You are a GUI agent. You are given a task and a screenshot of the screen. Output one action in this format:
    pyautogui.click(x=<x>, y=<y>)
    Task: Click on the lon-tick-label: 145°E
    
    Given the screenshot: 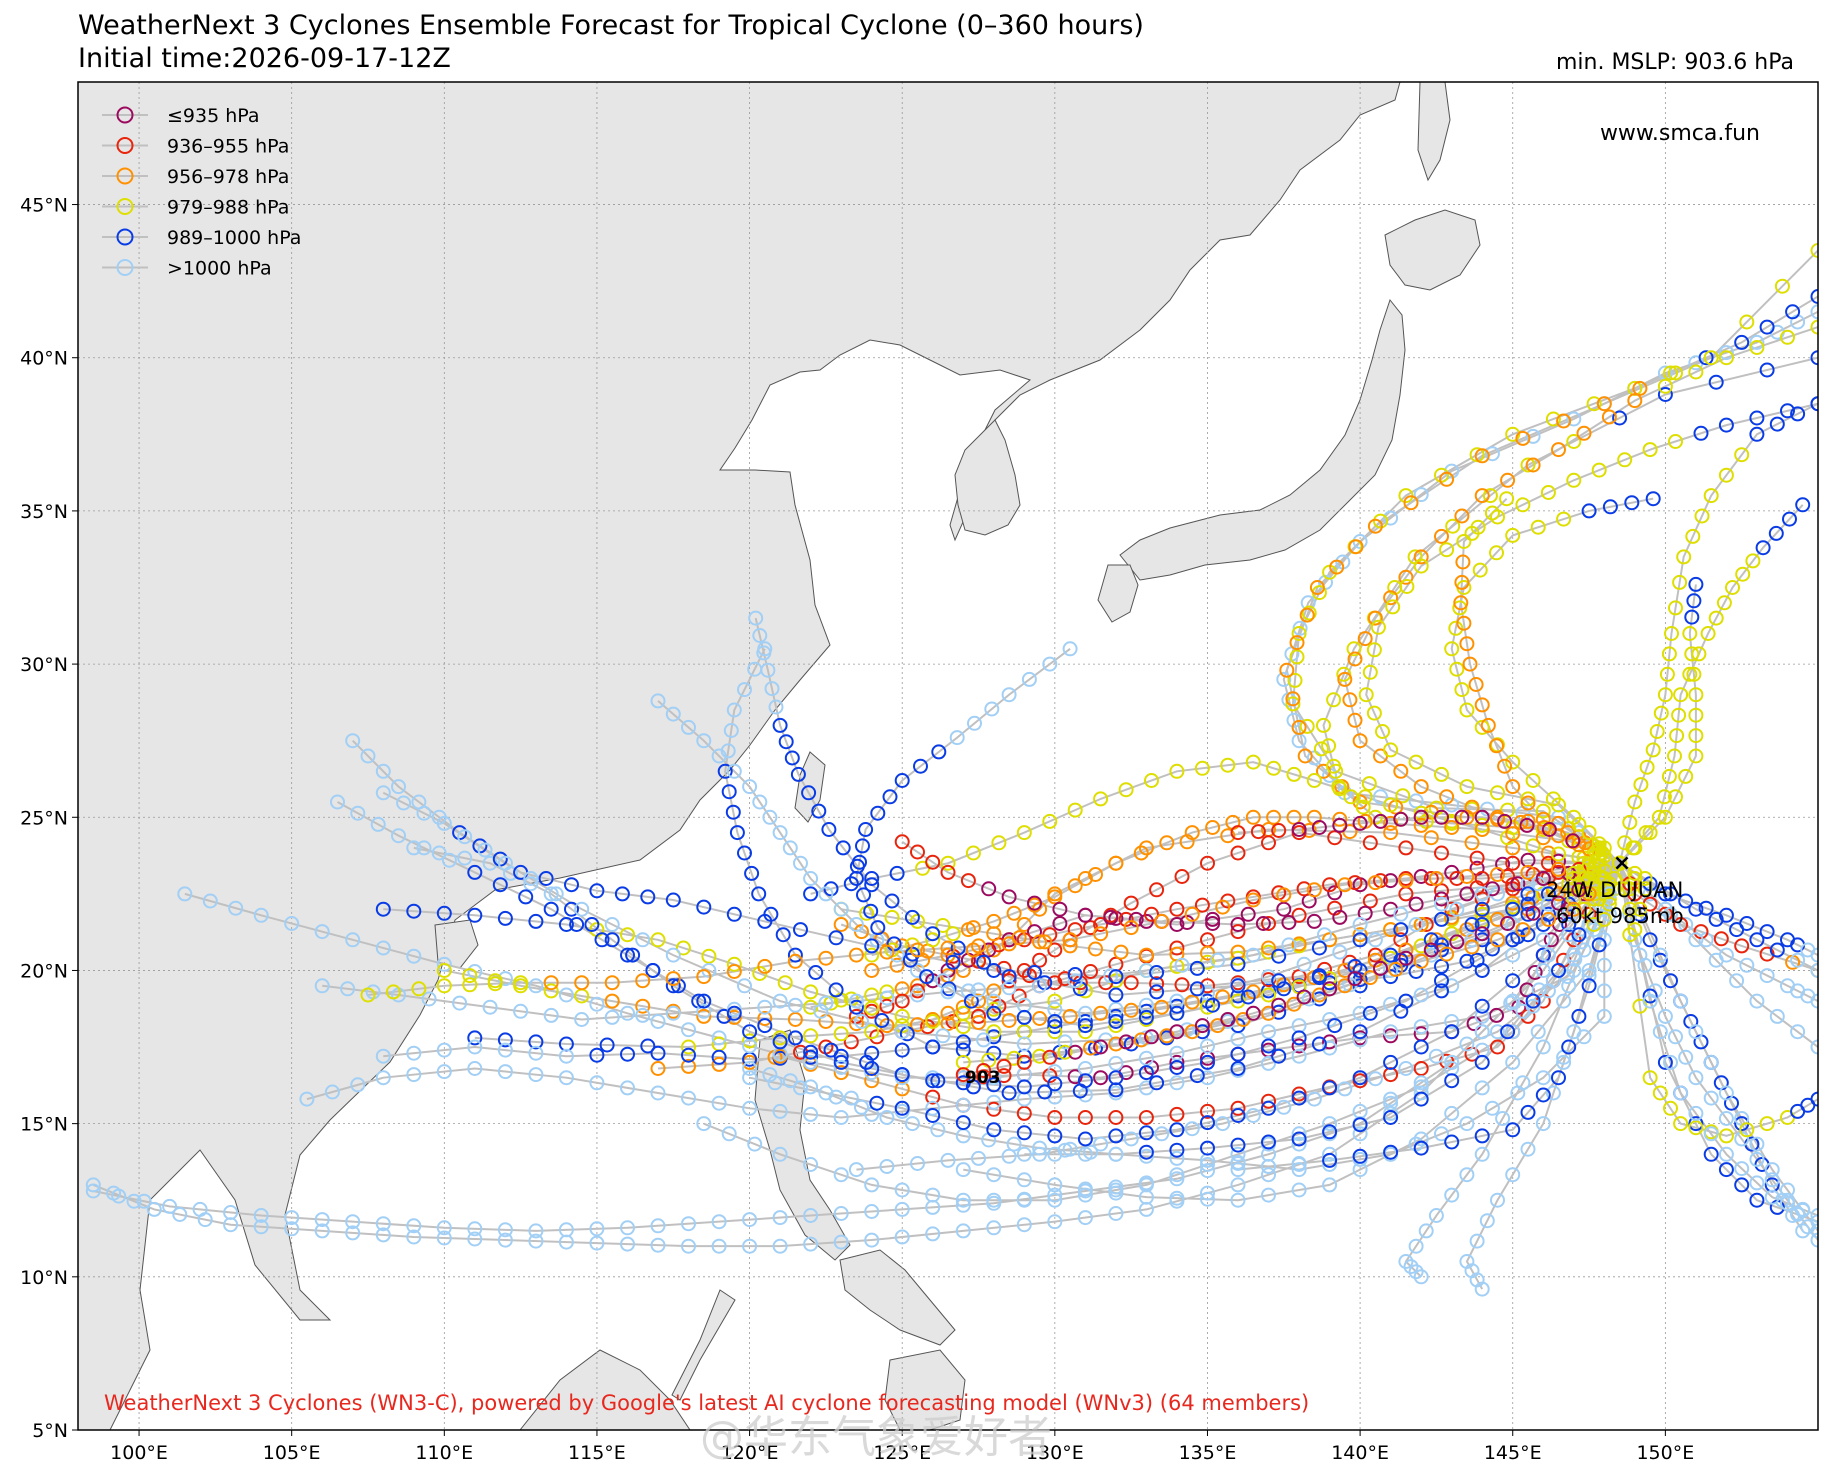 What is the action you would take?
    pyautogui.click(x=1513, y=1453)
    